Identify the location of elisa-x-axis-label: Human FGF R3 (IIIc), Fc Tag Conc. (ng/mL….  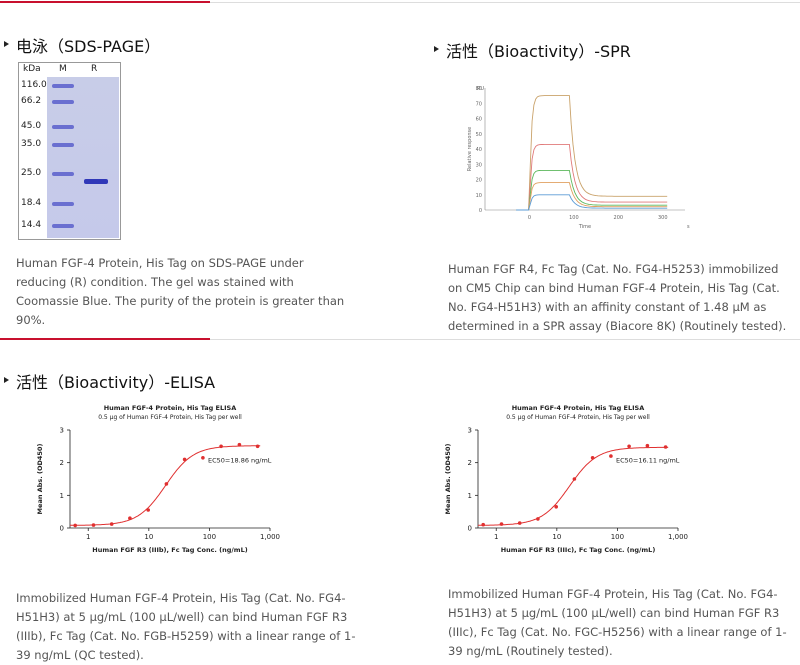
(578, 550).